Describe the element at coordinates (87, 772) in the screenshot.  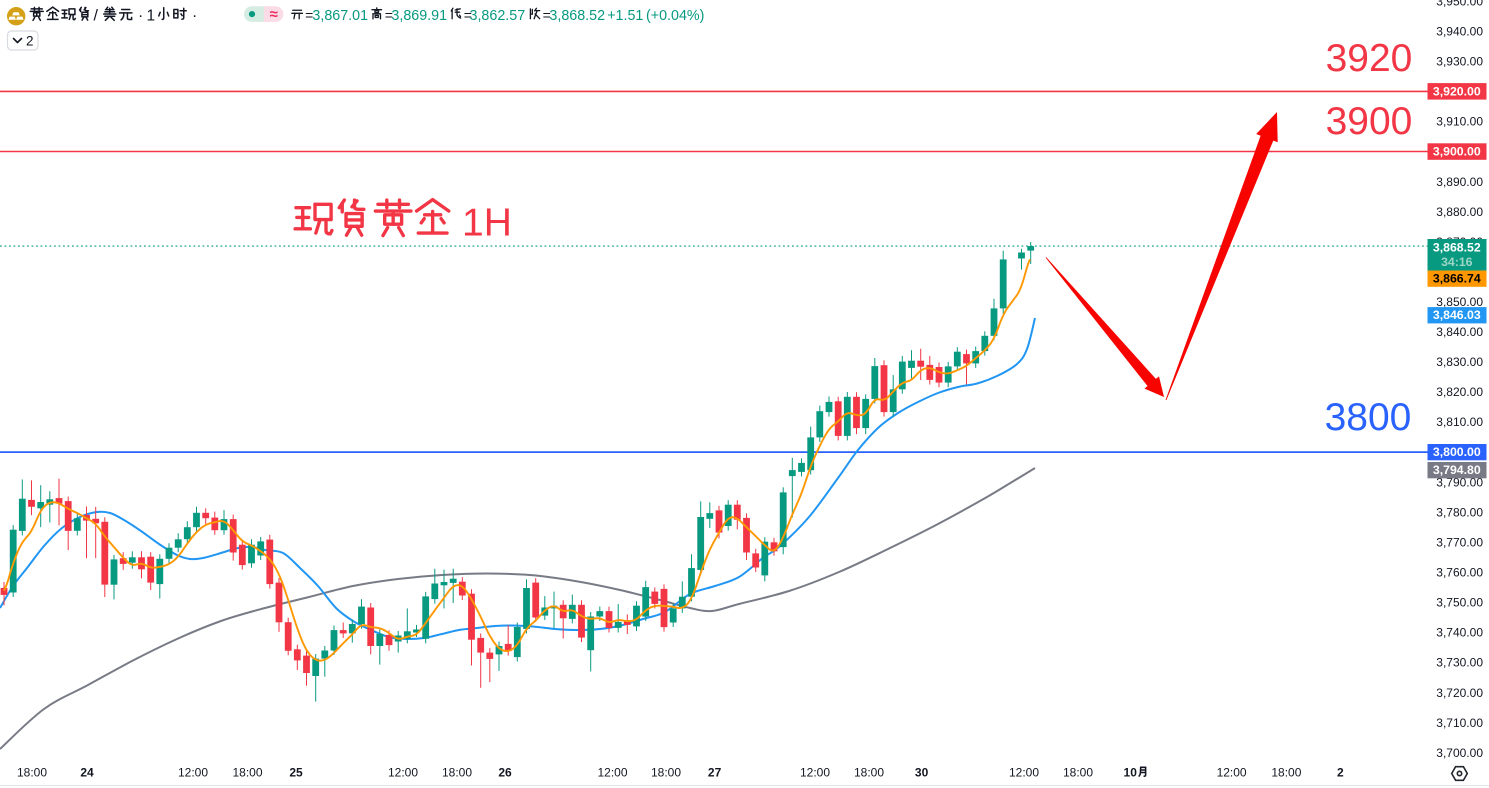
I see `svg-text: 24` at that location.